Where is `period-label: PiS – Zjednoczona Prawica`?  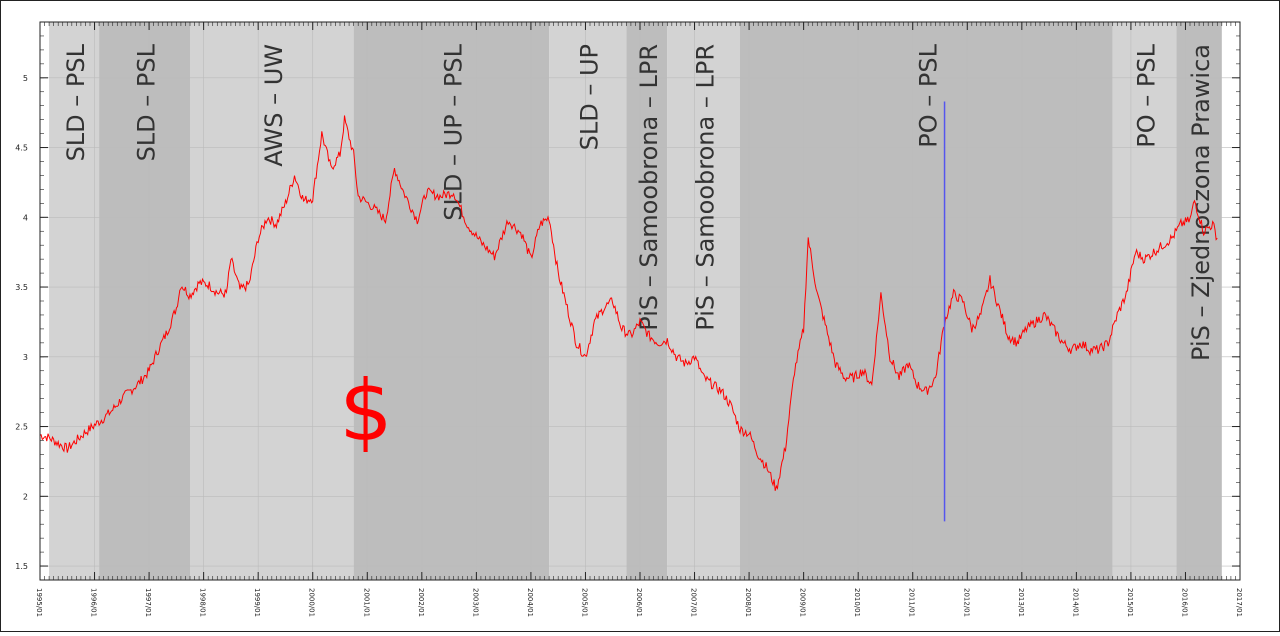
period-label: PiS – Zjednoczona Prawica is located at coordinates (1201, 202).